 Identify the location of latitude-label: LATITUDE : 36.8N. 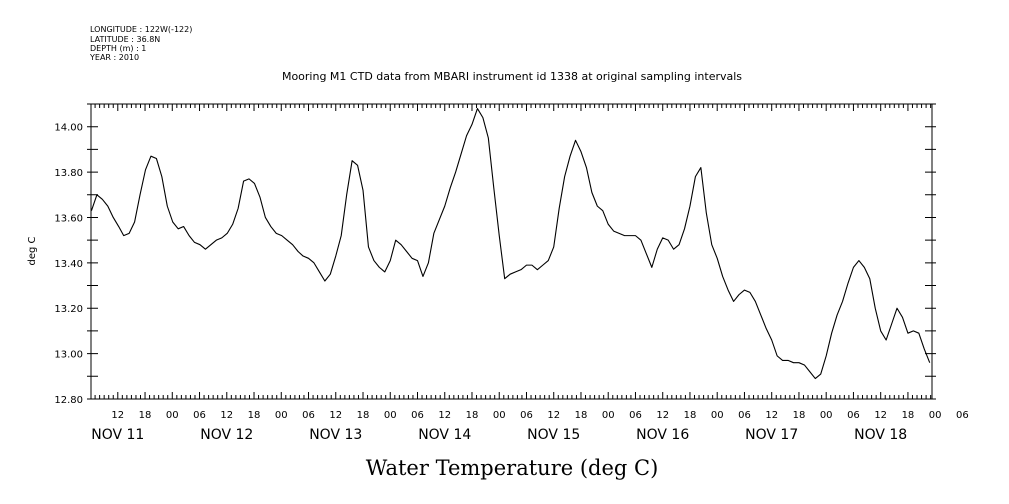
(125, 39).